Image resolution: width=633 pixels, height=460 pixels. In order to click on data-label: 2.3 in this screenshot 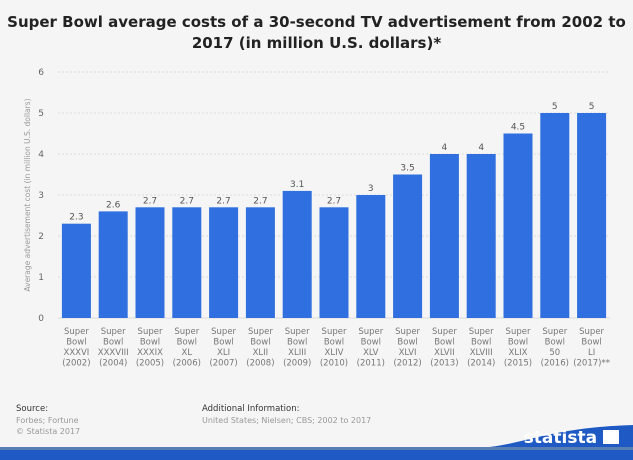, I will do `click(76, 218)`.